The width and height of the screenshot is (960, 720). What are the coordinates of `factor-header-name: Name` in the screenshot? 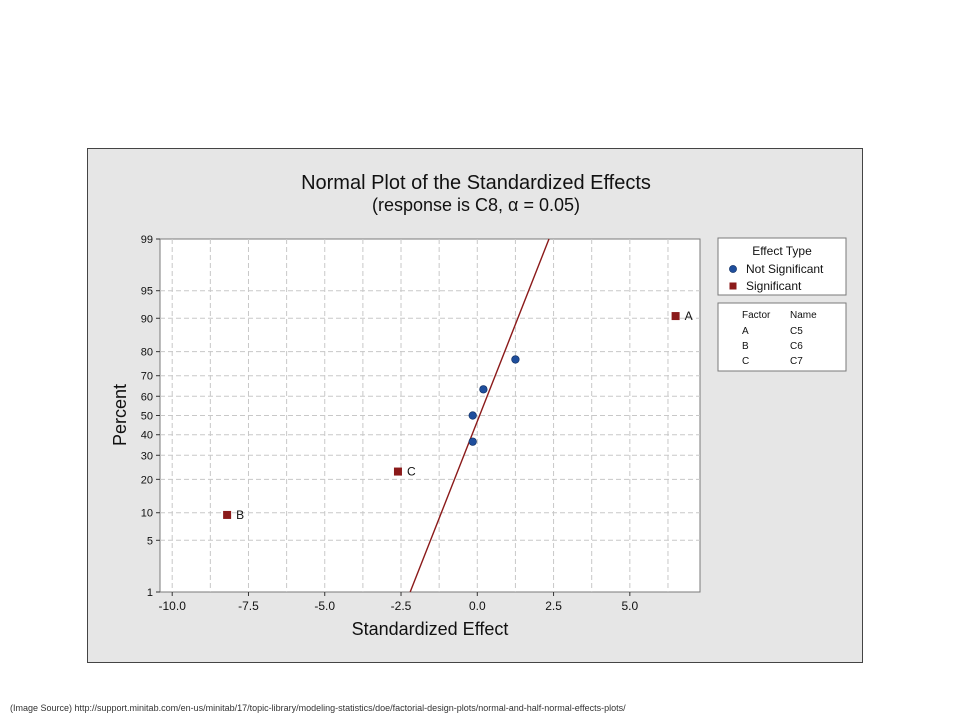 It's located at (803, 315).